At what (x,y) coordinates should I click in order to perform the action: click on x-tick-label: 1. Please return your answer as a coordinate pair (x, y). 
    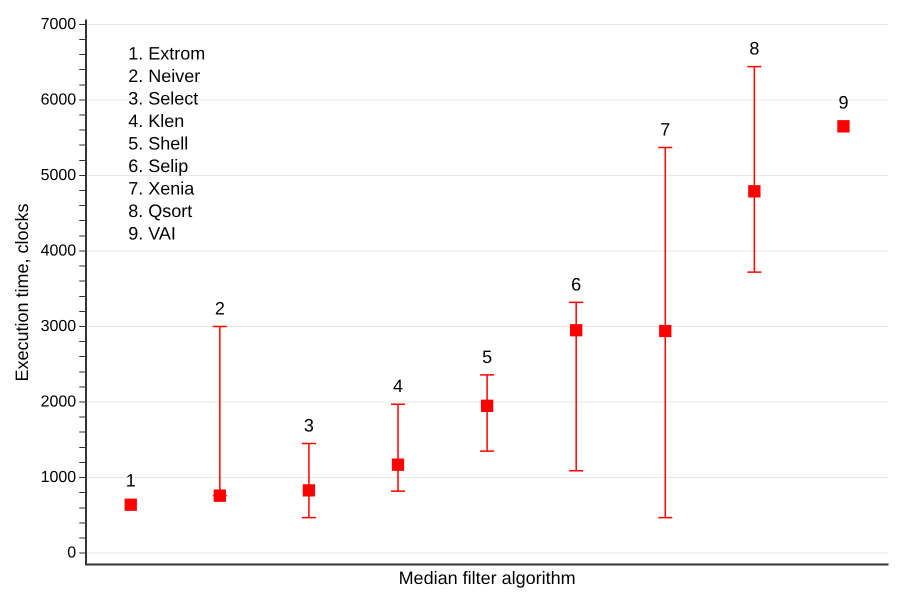
    Looking at the image, I should click on (131, 480).